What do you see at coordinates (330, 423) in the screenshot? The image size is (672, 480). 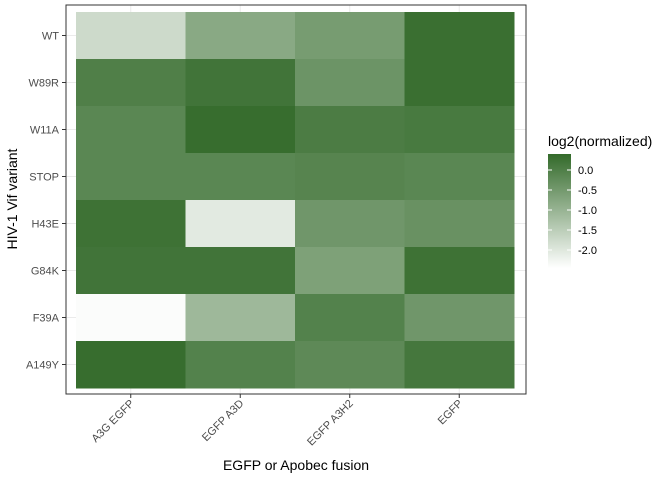 I see `x-tick-label: EGFP A3H2` at bounding box center [330, 423].